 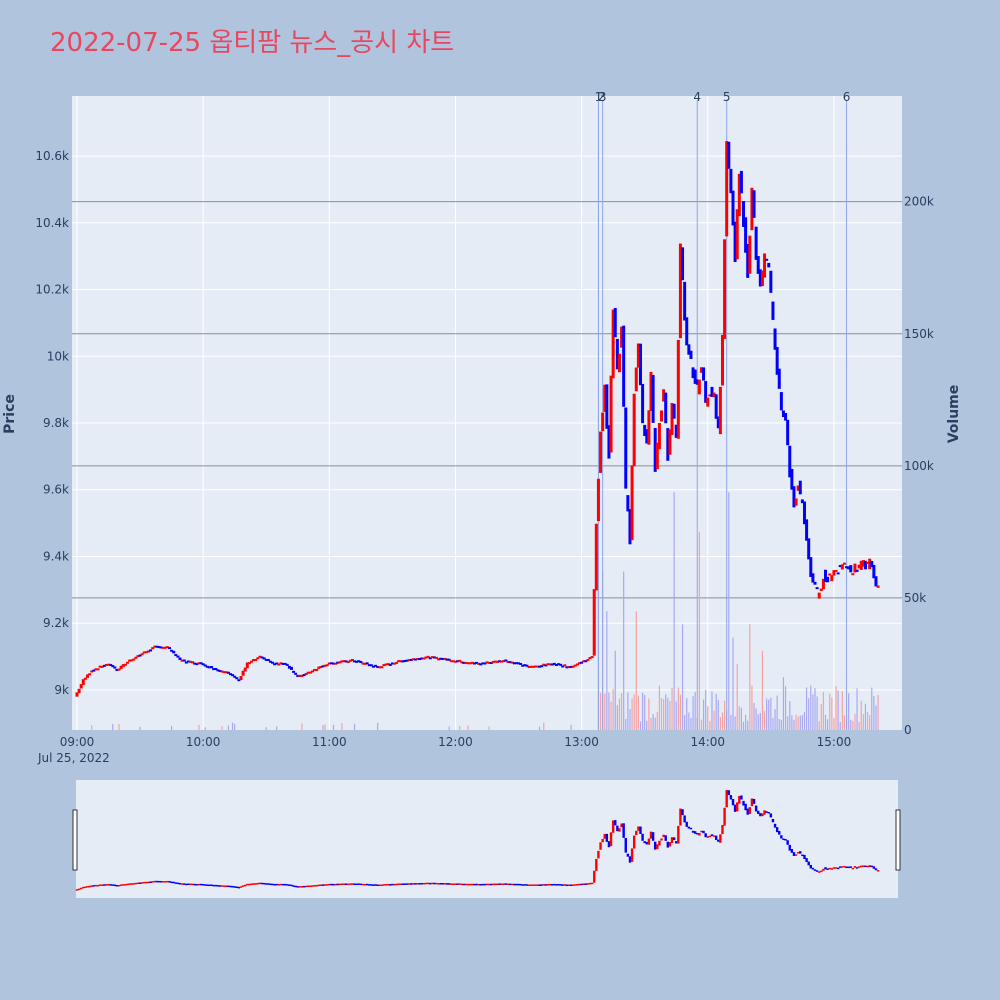 What do you see at coordinates (77, 742) in the screenshot?
I see `time-tick-label: 09:00` at bounding box center [77, 742].